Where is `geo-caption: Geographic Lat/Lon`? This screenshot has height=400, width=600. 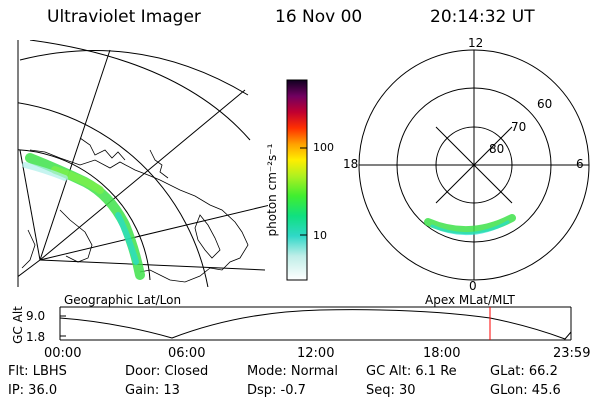
geo-caption: Geographic Lat/Lon is located at coordinates (123, 300).